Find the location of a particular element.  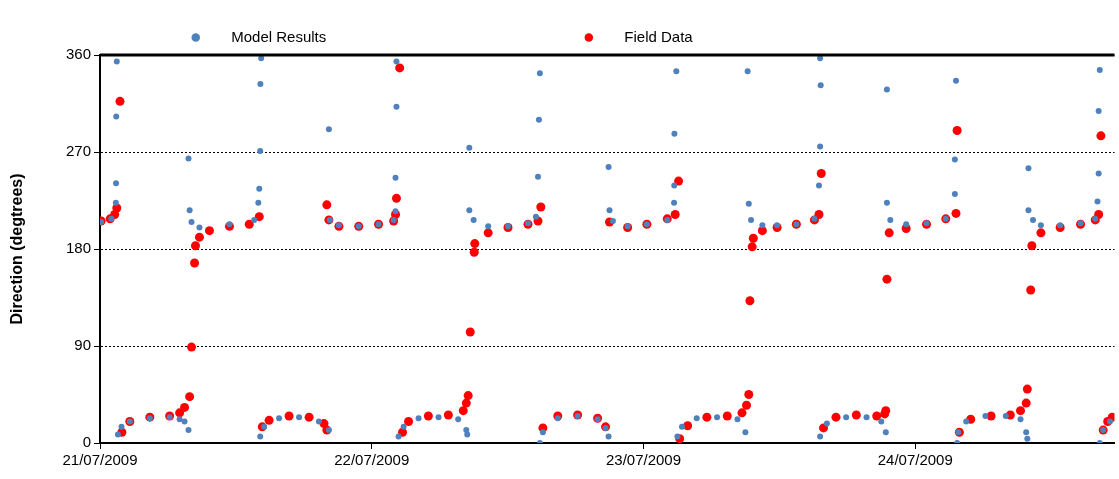

y-tick-label: 90 is located at coordinates (82, 345).